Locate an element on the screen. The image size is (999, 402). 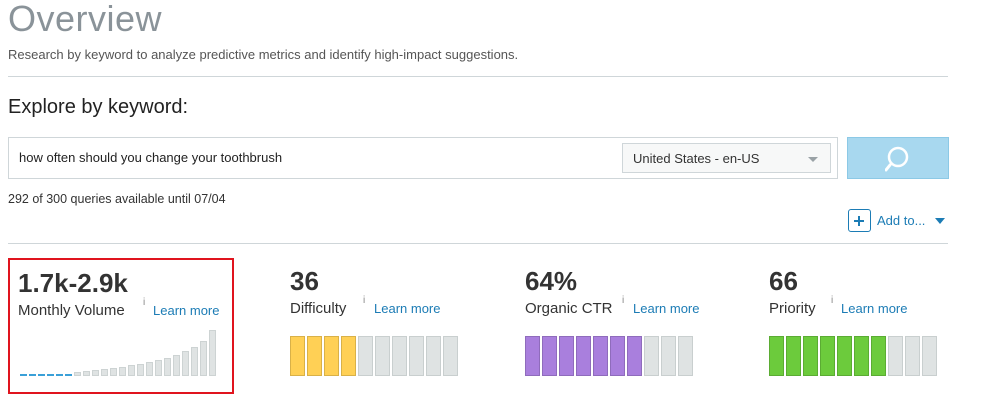
page-title: Overview is located at coordinates (85, 19).